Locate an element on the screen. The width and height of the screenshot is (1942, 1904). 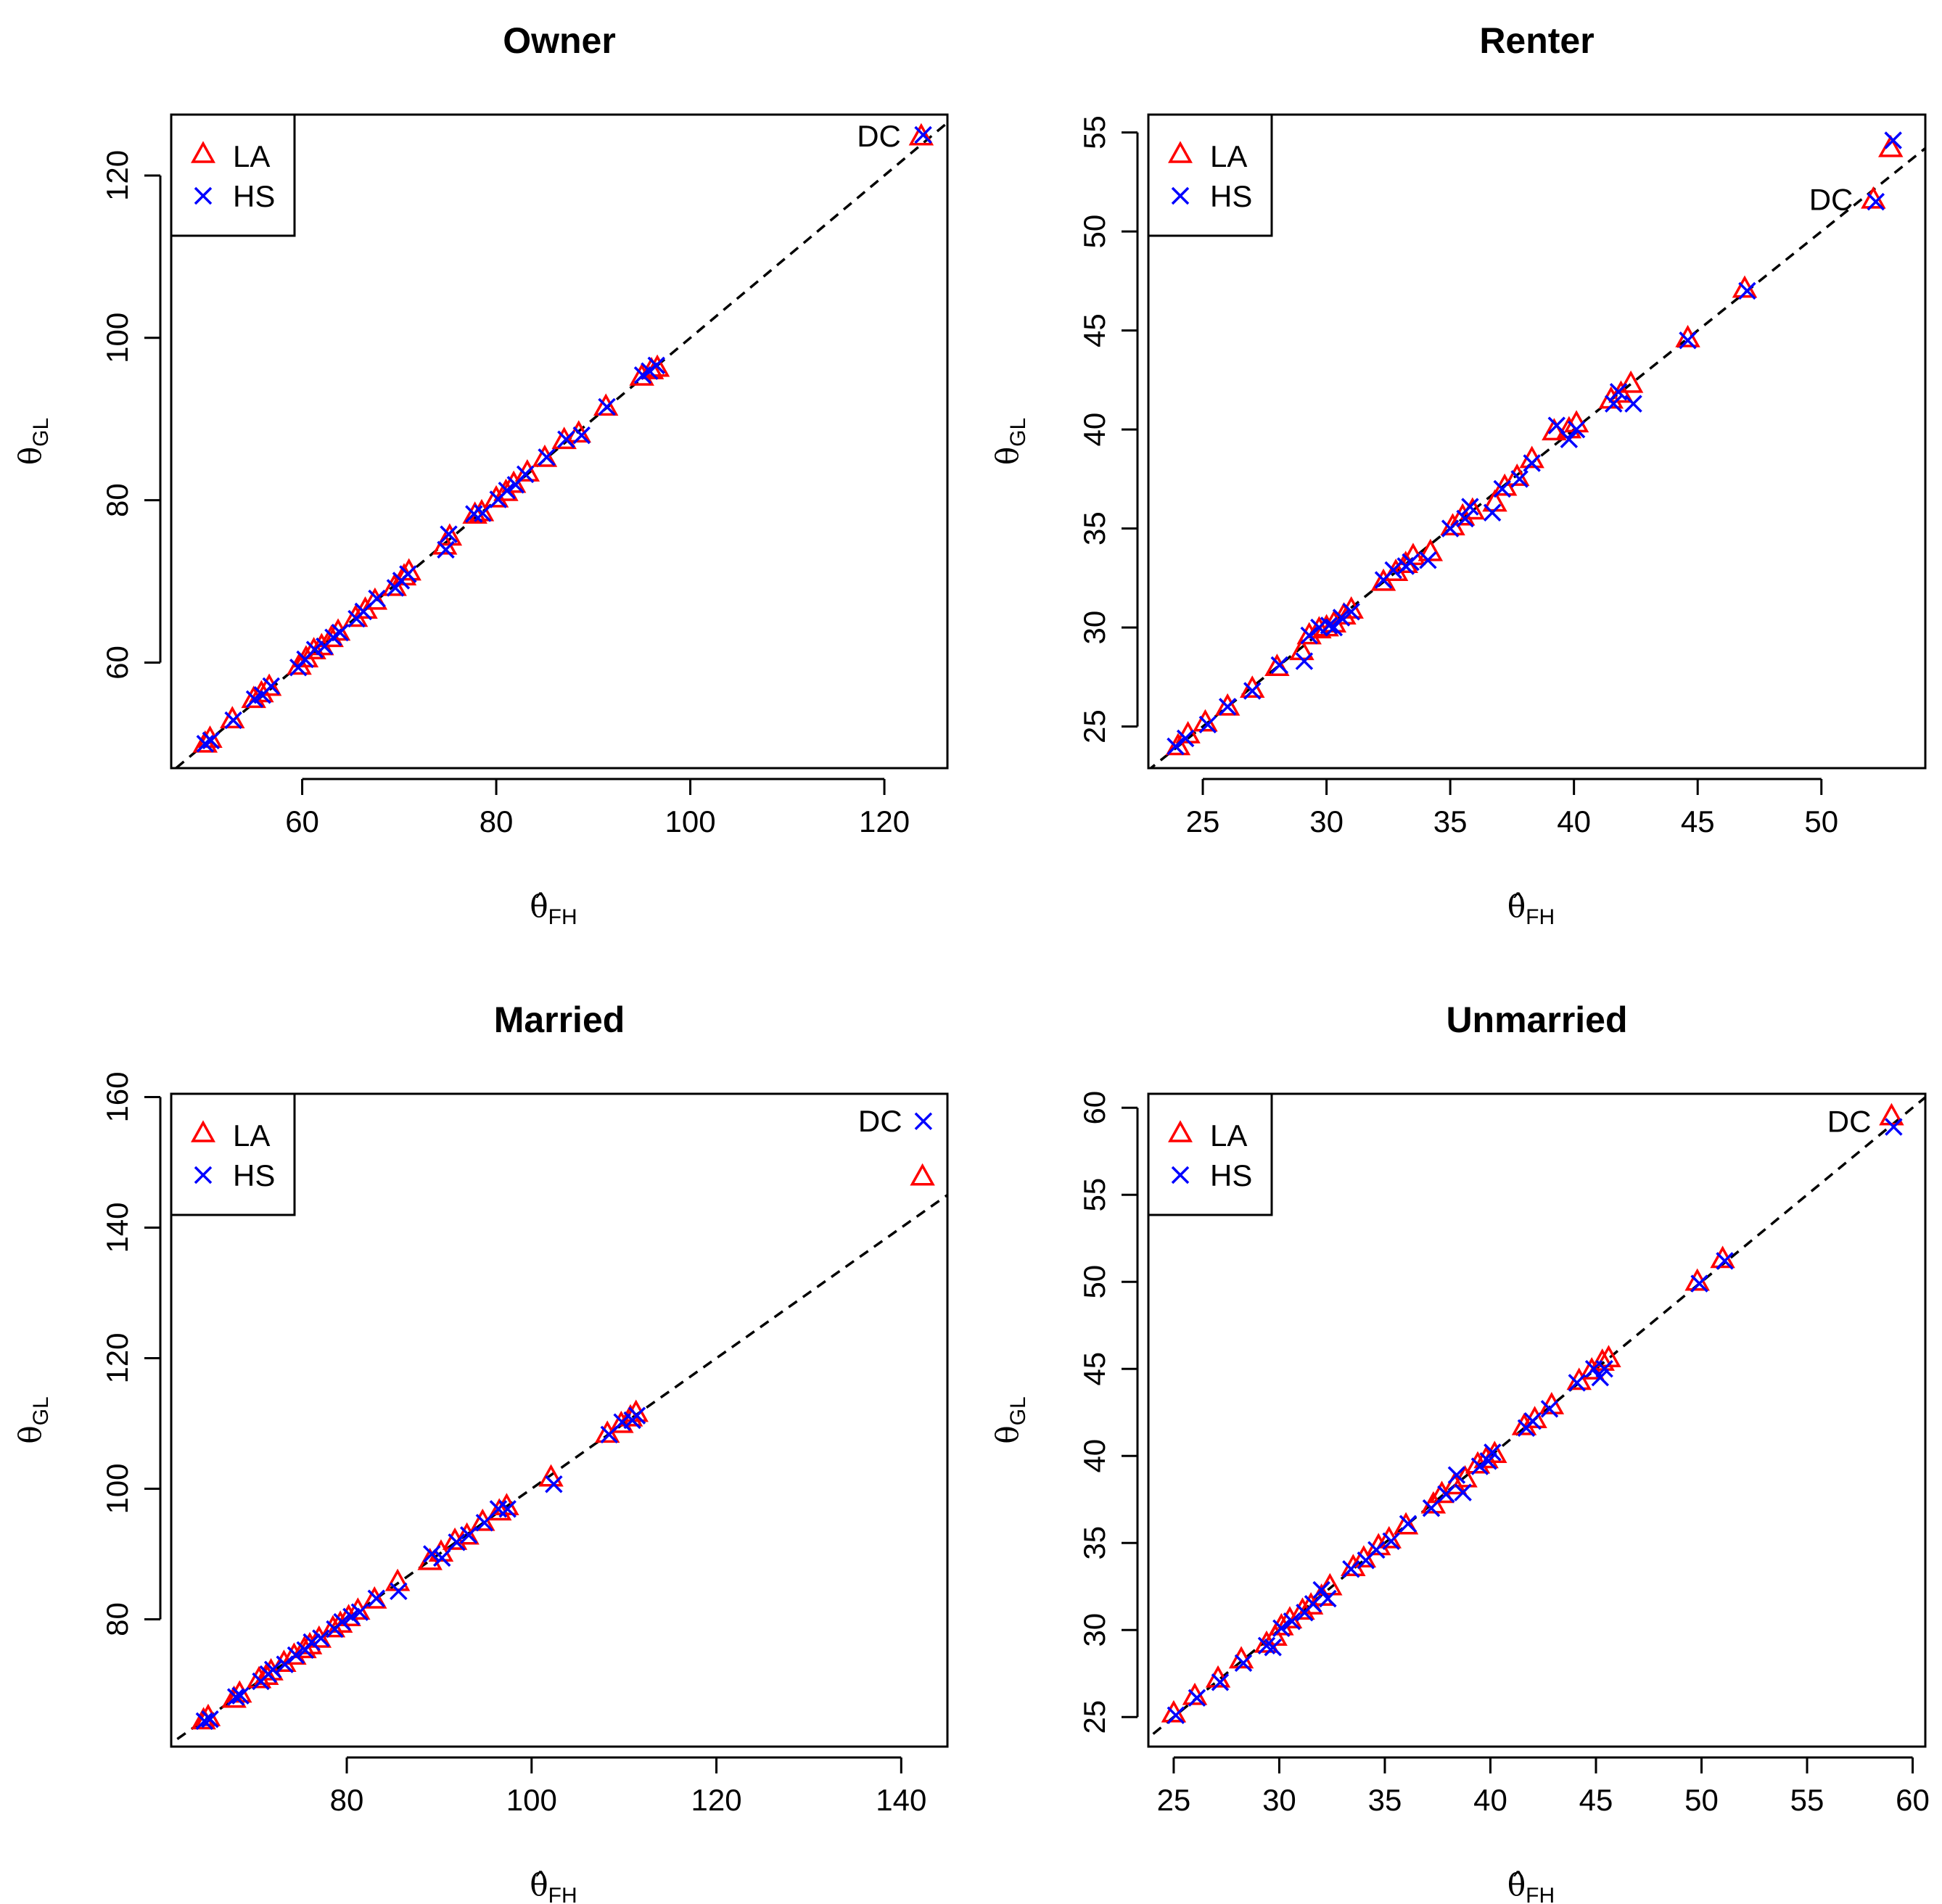
annotation-dc: DC is located at coordinates (879, 136).